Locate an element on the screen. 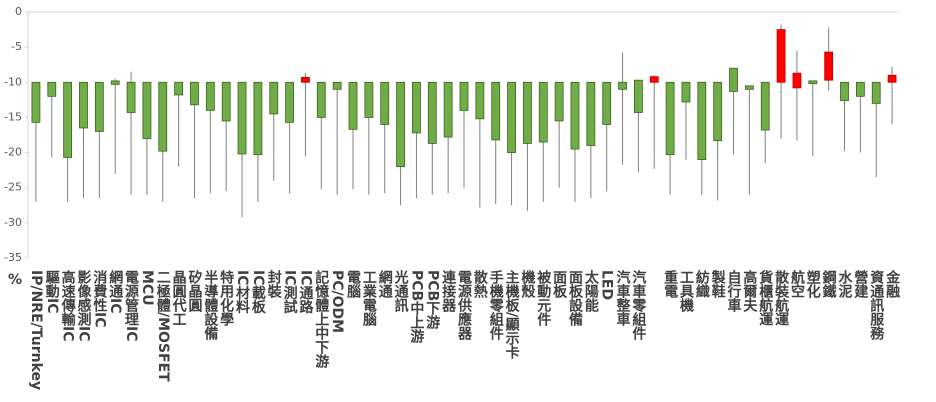 The image size is (936, 402). x-tick-label: 自行車 is located at coordinates (733, 291).